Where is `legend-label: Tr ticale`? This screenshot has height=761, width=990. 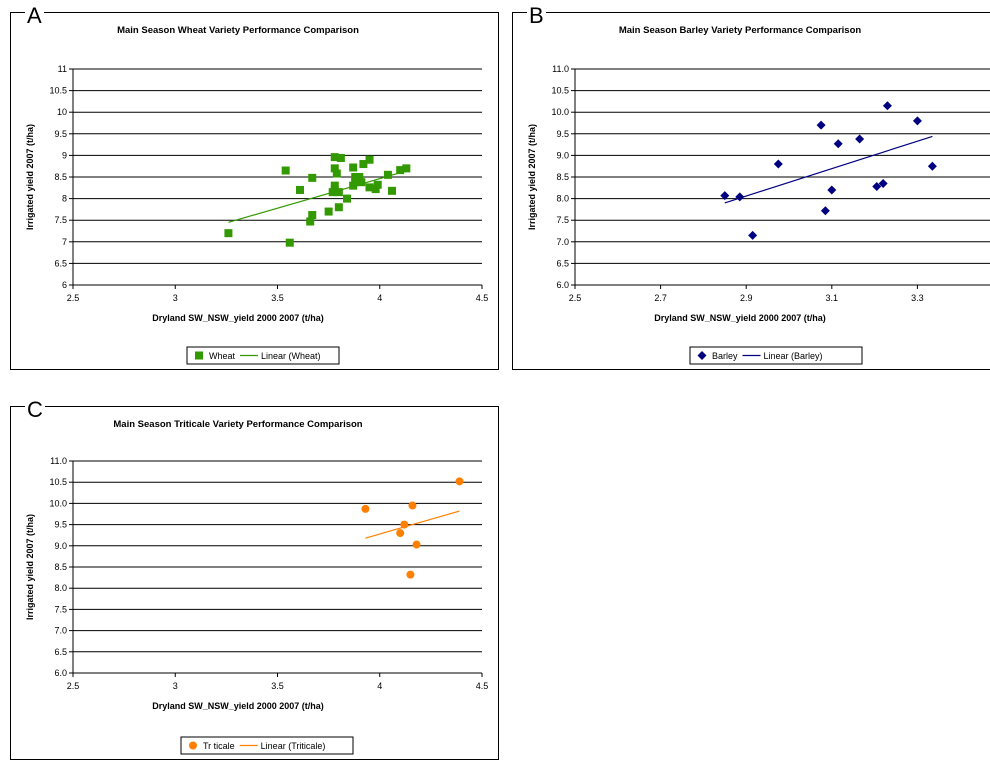
legend-label: Tr ticale is located at coordinates (219, 746).